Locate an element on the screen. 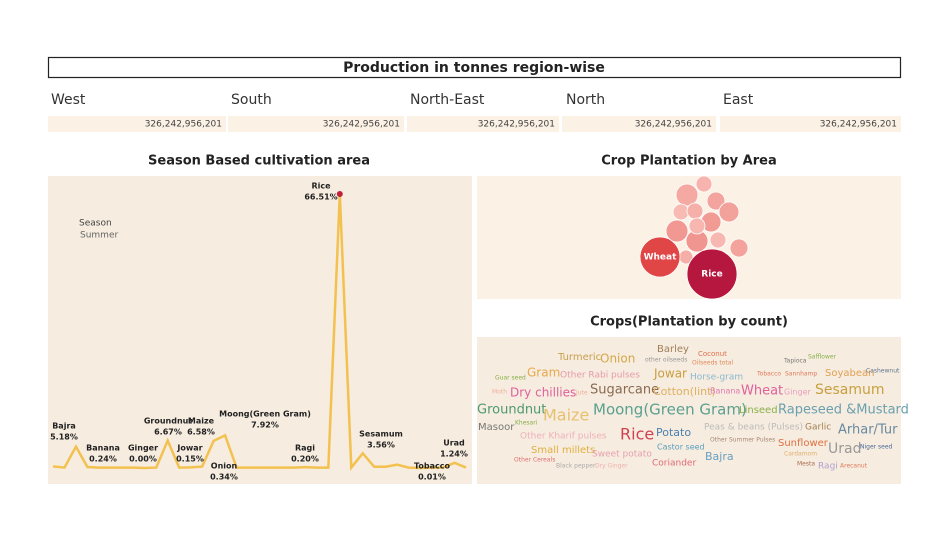 The height and width of the screenshot is (550, 928). cloud-word: Other Rabi pulses is located at coordinates (600, 376).